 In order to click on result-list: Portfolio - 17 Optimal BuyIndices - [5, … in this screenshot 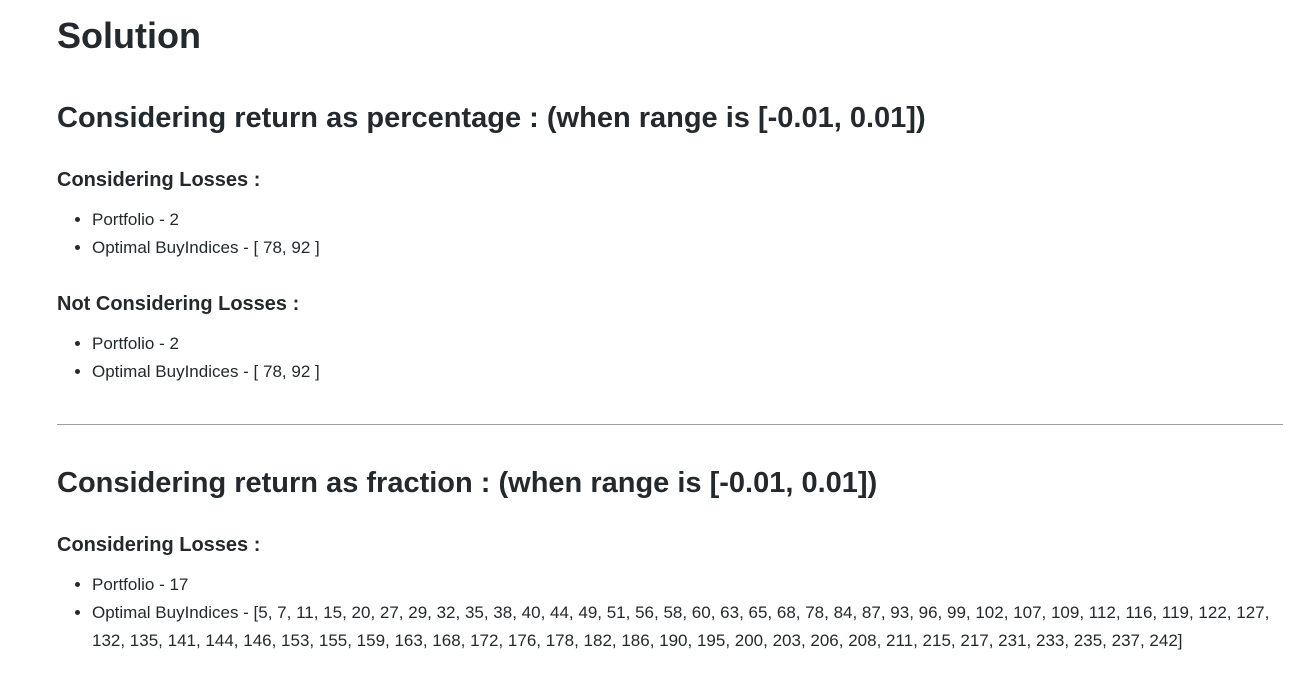, I will do `click(670, 613)`.